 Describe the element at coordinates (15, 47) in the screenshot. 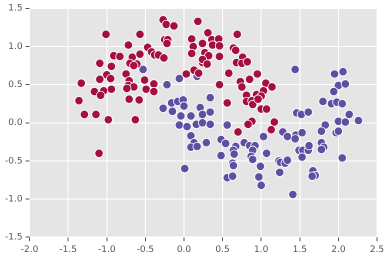

I see `y-tick-label: 1.0` at that location.